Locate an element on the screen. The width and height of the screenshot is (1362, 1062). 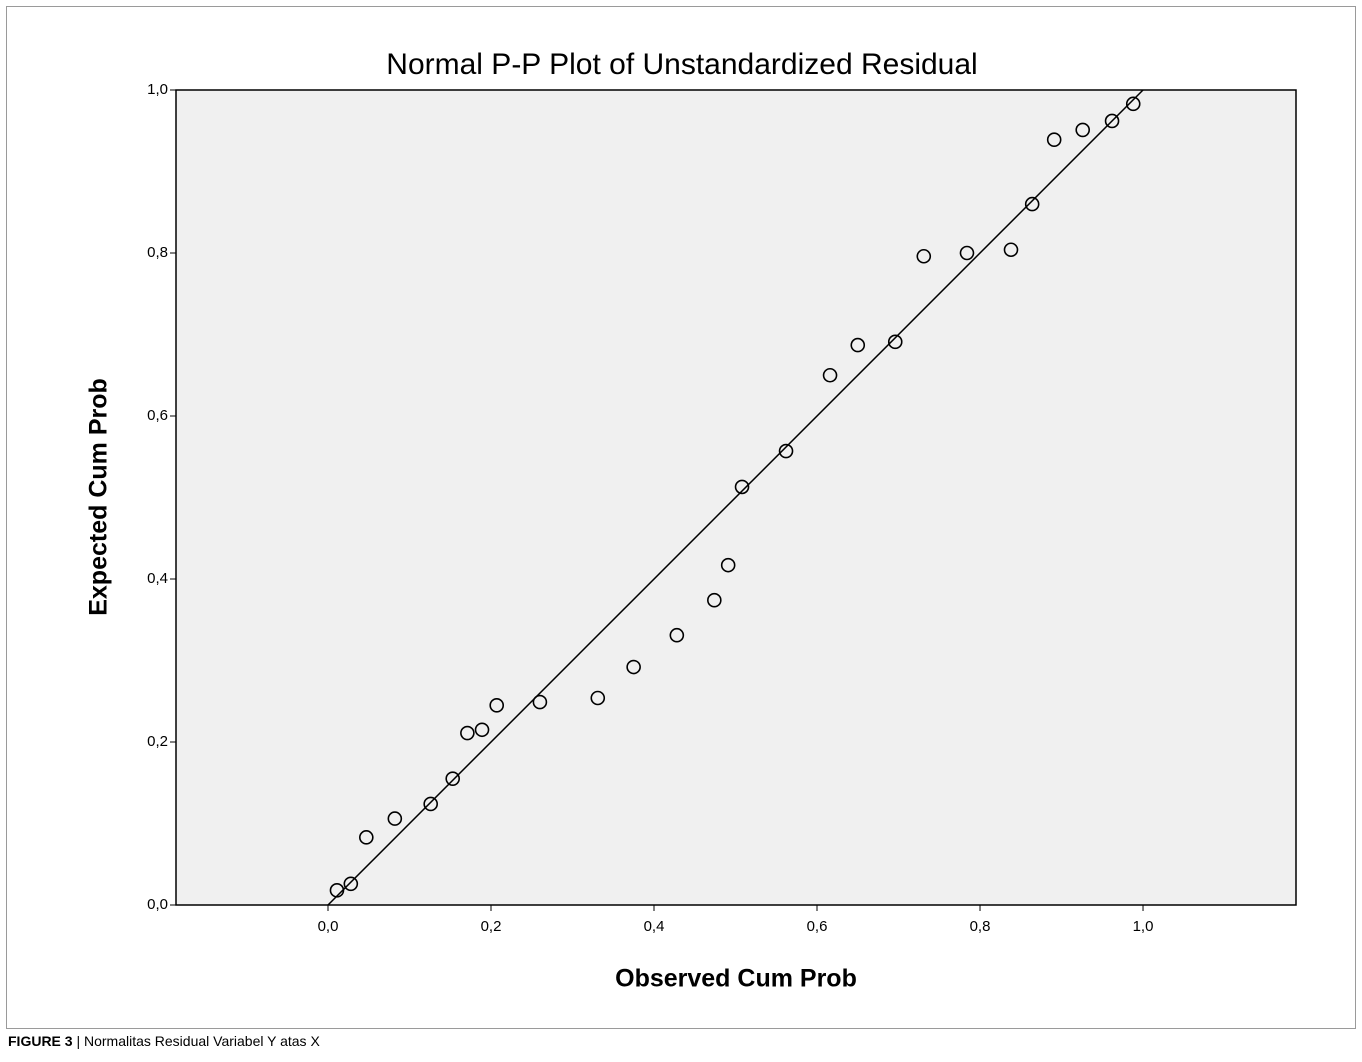
y-tick-label: 0,0 is located at coordinates (157, 904).